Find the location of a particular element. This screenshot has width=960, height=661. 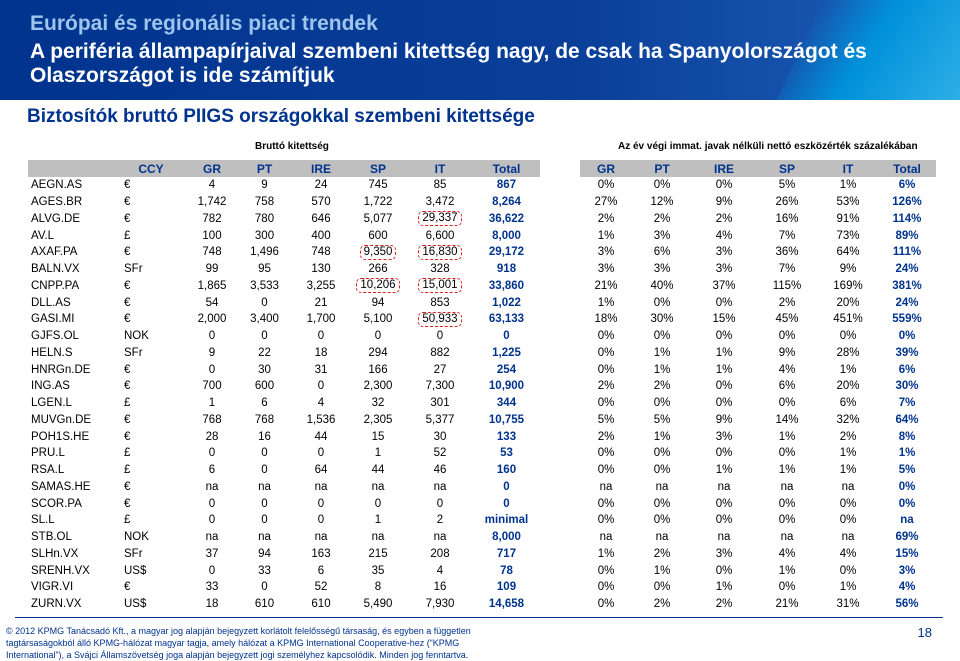

total-cell: na is located at coordinates (907, 520).